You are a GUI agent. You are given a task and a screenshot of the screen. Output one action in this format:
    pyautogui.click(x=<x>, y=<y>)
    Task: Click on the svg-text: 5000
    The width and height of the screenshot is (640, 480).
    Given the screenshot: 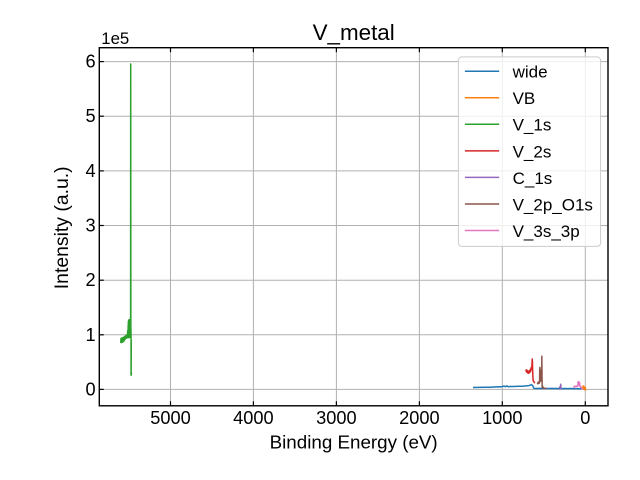 What is the action you would take?
    pyautogui.click(x=170, y=418)
    